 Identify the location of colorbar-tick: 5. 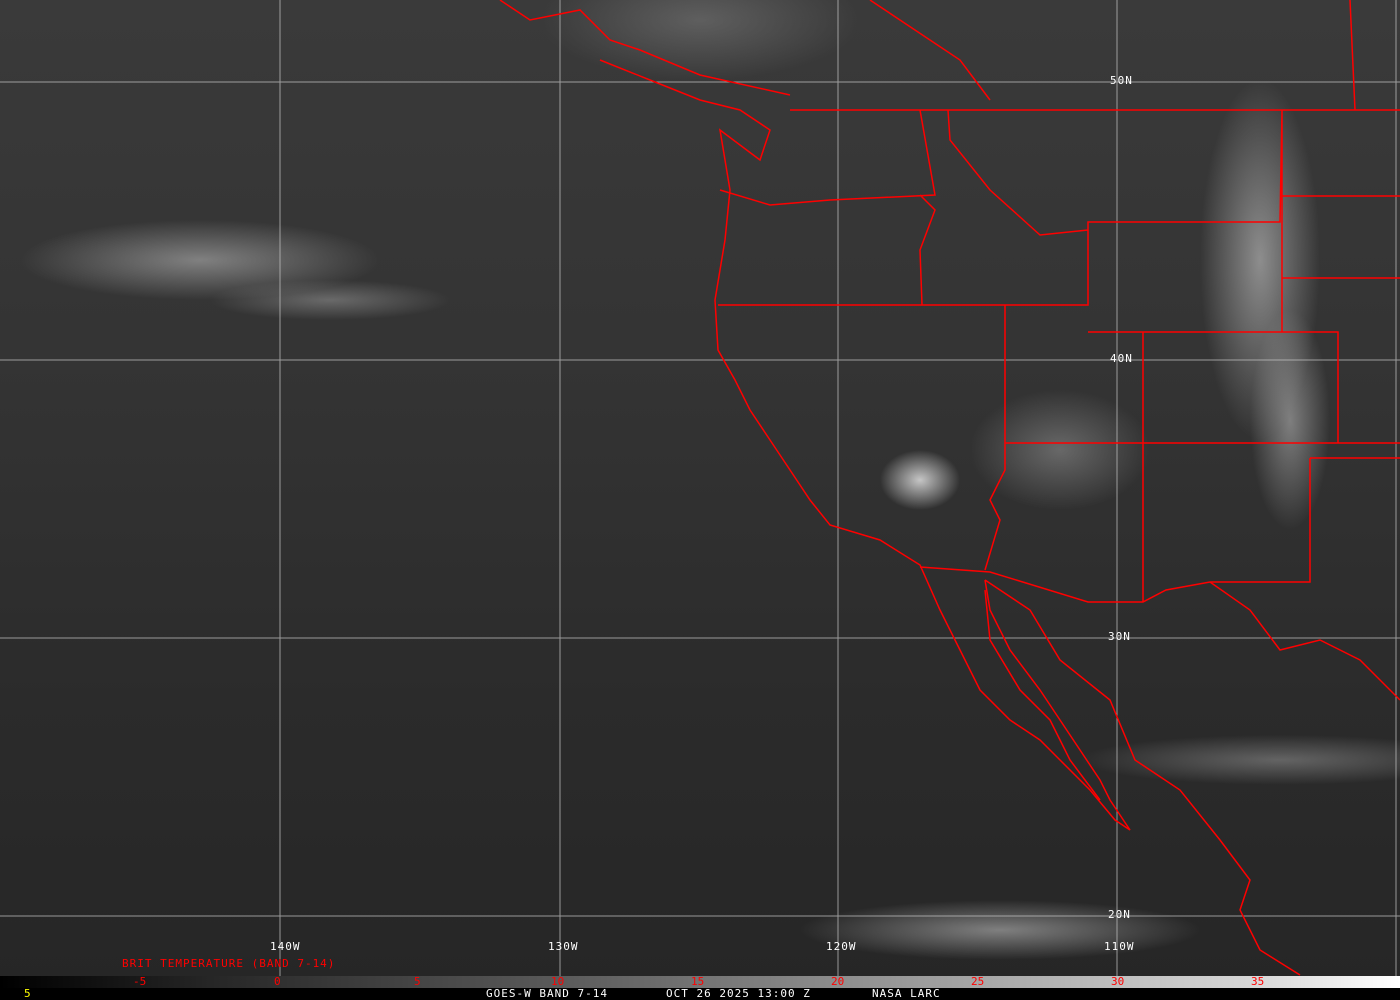
(417, 981).